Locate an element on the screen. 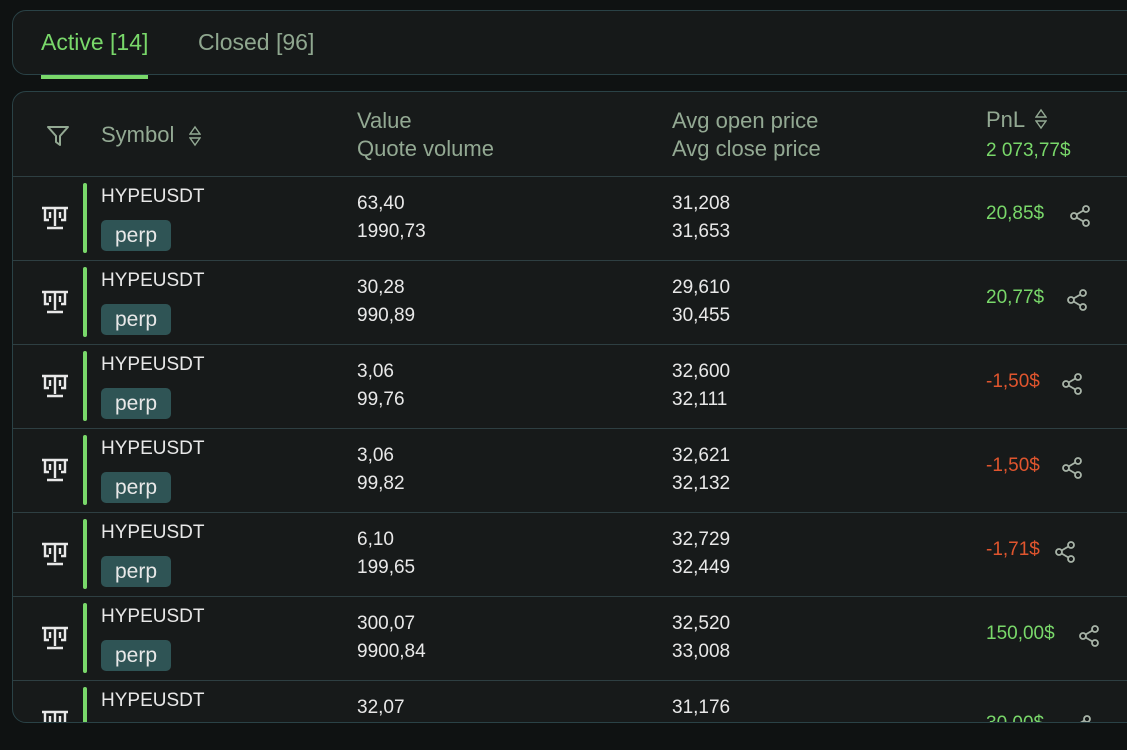 The width and height of the screenshot is (1127, 750). value: 300,07 is located at coordinates (386, 623).